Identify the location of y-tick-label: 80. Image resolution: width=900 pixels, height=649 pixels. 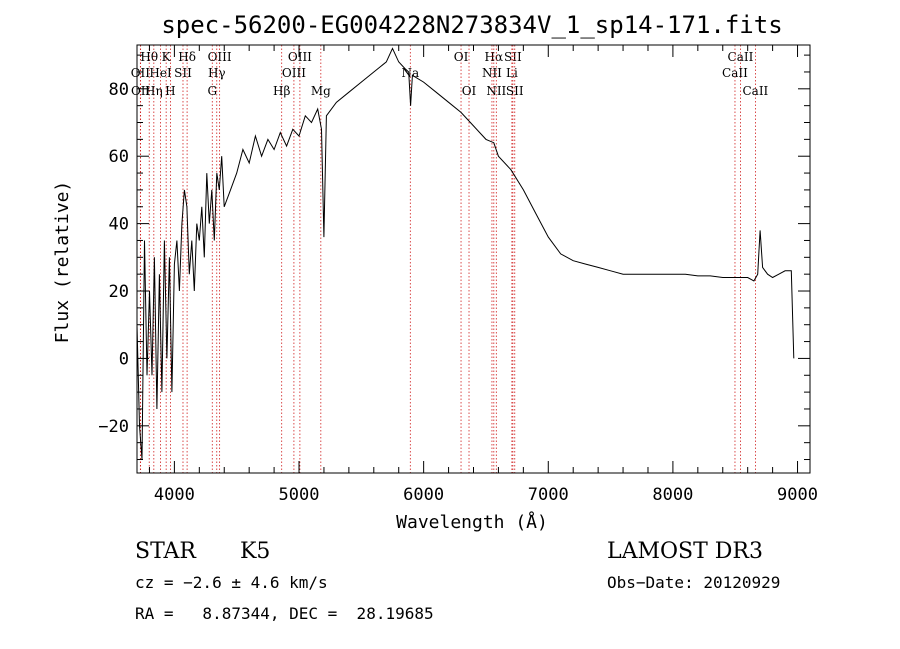
(119, 90).